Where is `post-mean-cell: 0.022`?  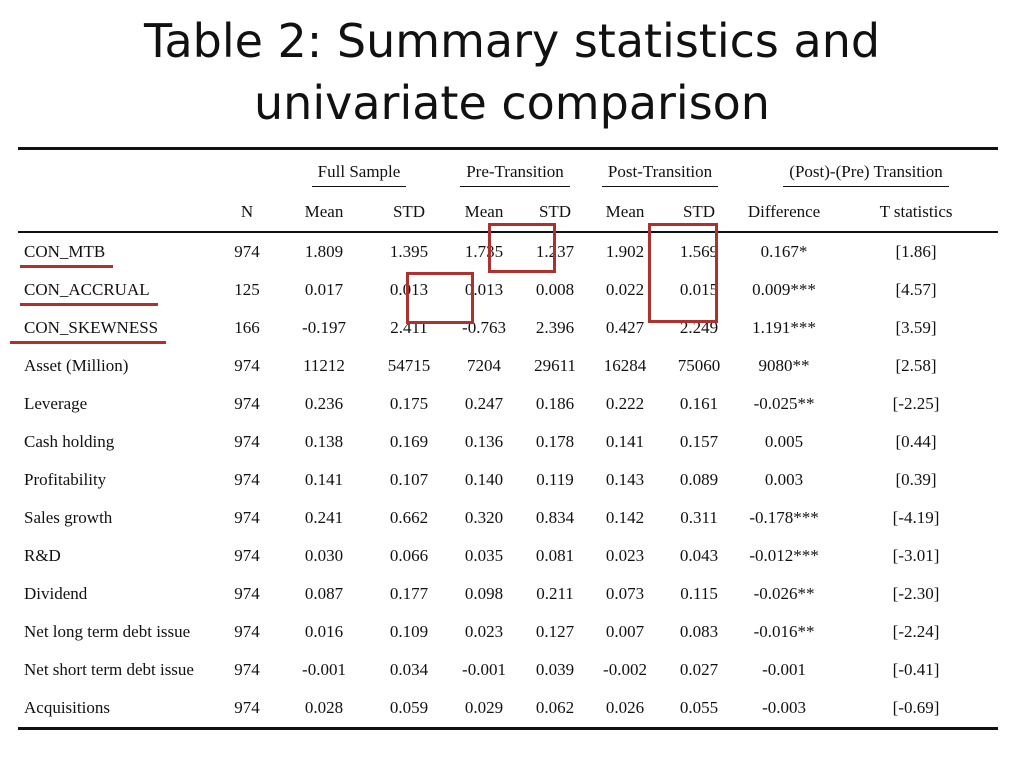 post-mean-cell: 0.022 is located at coordinates (625, 289).